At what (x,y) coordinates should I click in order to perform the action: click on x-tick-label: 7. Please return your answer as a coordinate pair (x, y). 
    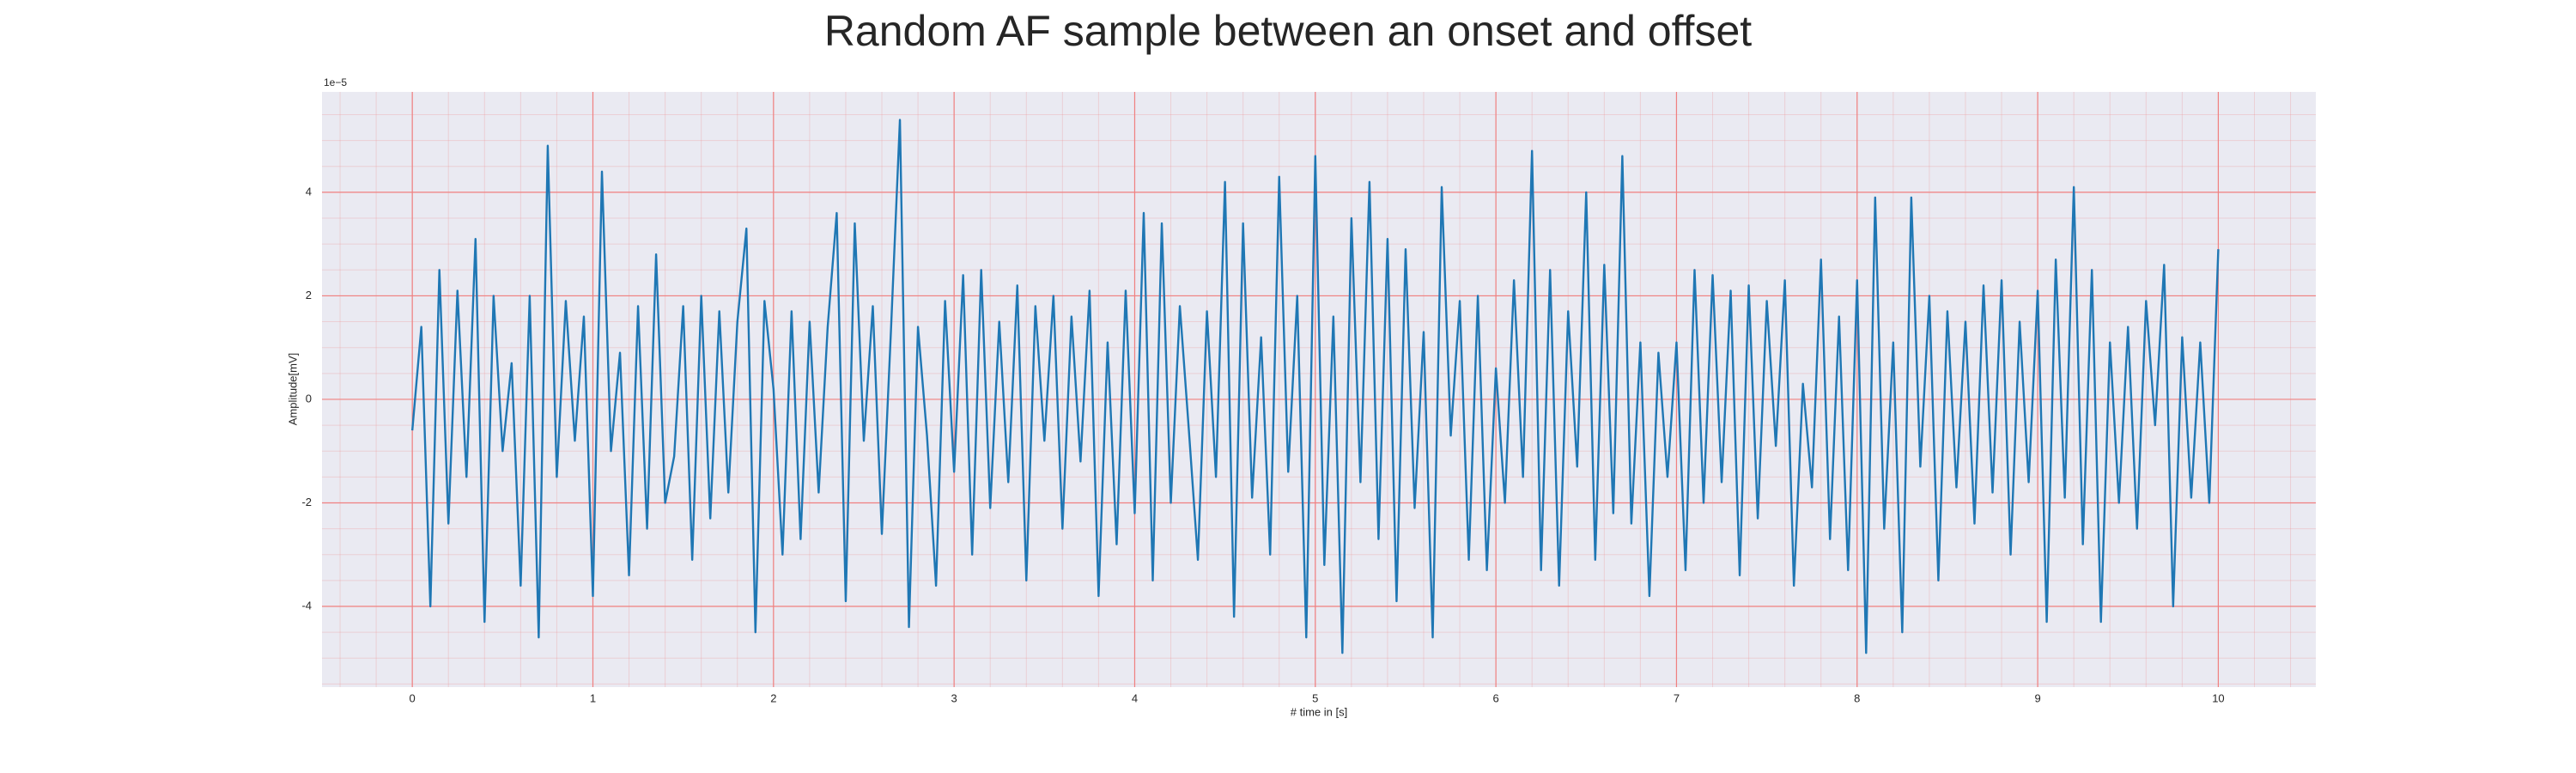
    Looking at the image, I should click on (1677, 697).